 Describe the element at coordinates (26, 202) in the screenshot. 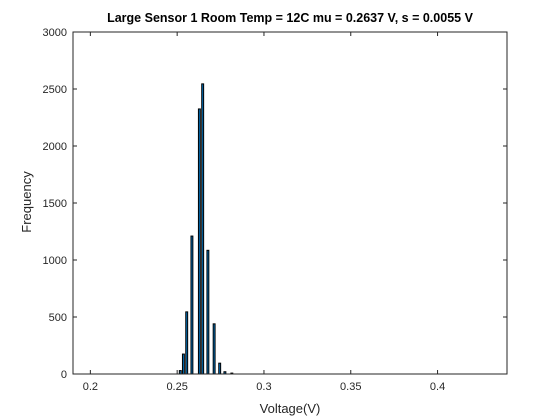

I see `y-axis-label: Frequency` at that location.